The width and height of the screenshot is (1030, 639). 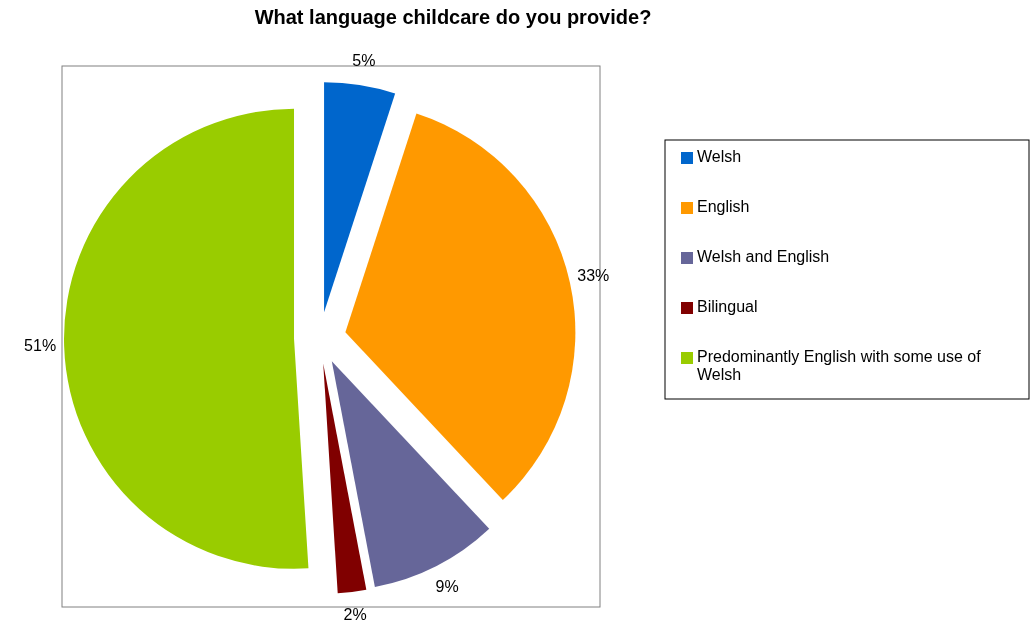 What do you see at coordinates (763, 257) in the screenshot?
I see `legend-label: Welsh and English` at bounding box center [763, 257].